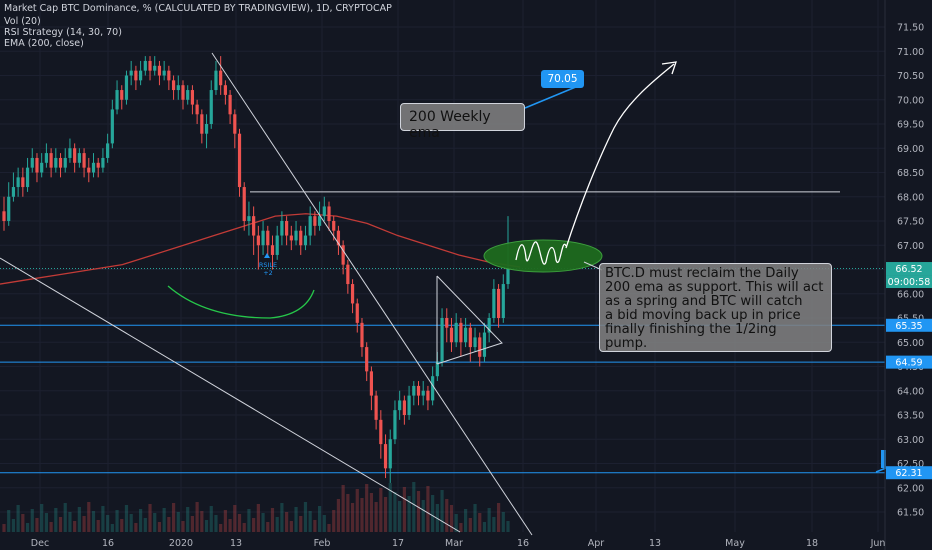 The height and width of the screenshot is (550, 932). Describe the element at coordinates (881, 470) in the screenshot. I see `edge-arrow` at that location.